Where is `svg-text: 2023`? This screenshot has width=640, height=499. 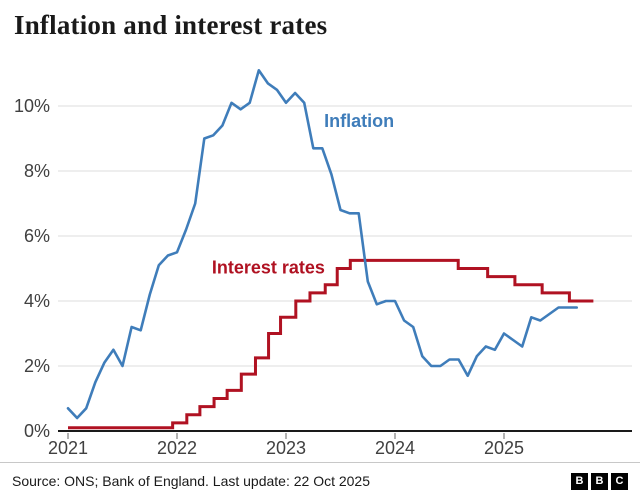 svg-text: 2023 is located at coordinates (286, 448).